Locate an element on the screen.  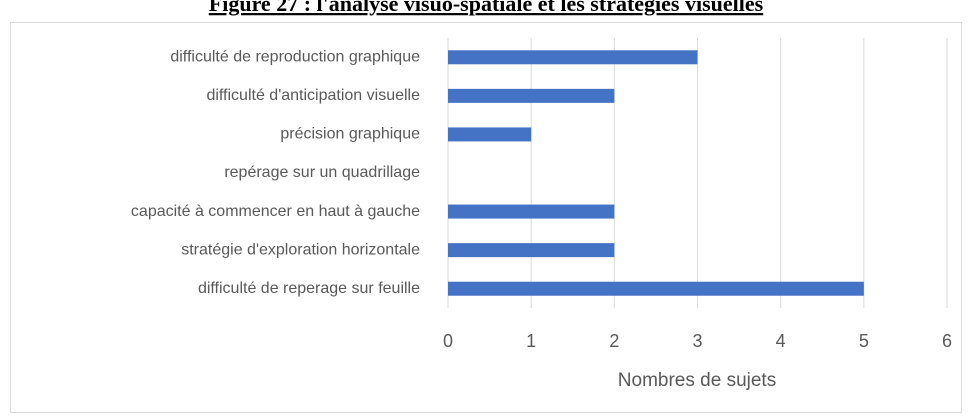
x-tick-label: 6 is located at coordinates (947, 341).